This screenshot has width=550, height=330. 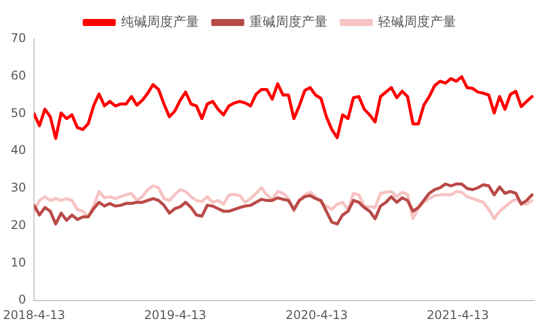 What do you see at coordinates (18, 75) in the screenshot?
I see `y-tick-label: 60` at bounding box center [18, 75].